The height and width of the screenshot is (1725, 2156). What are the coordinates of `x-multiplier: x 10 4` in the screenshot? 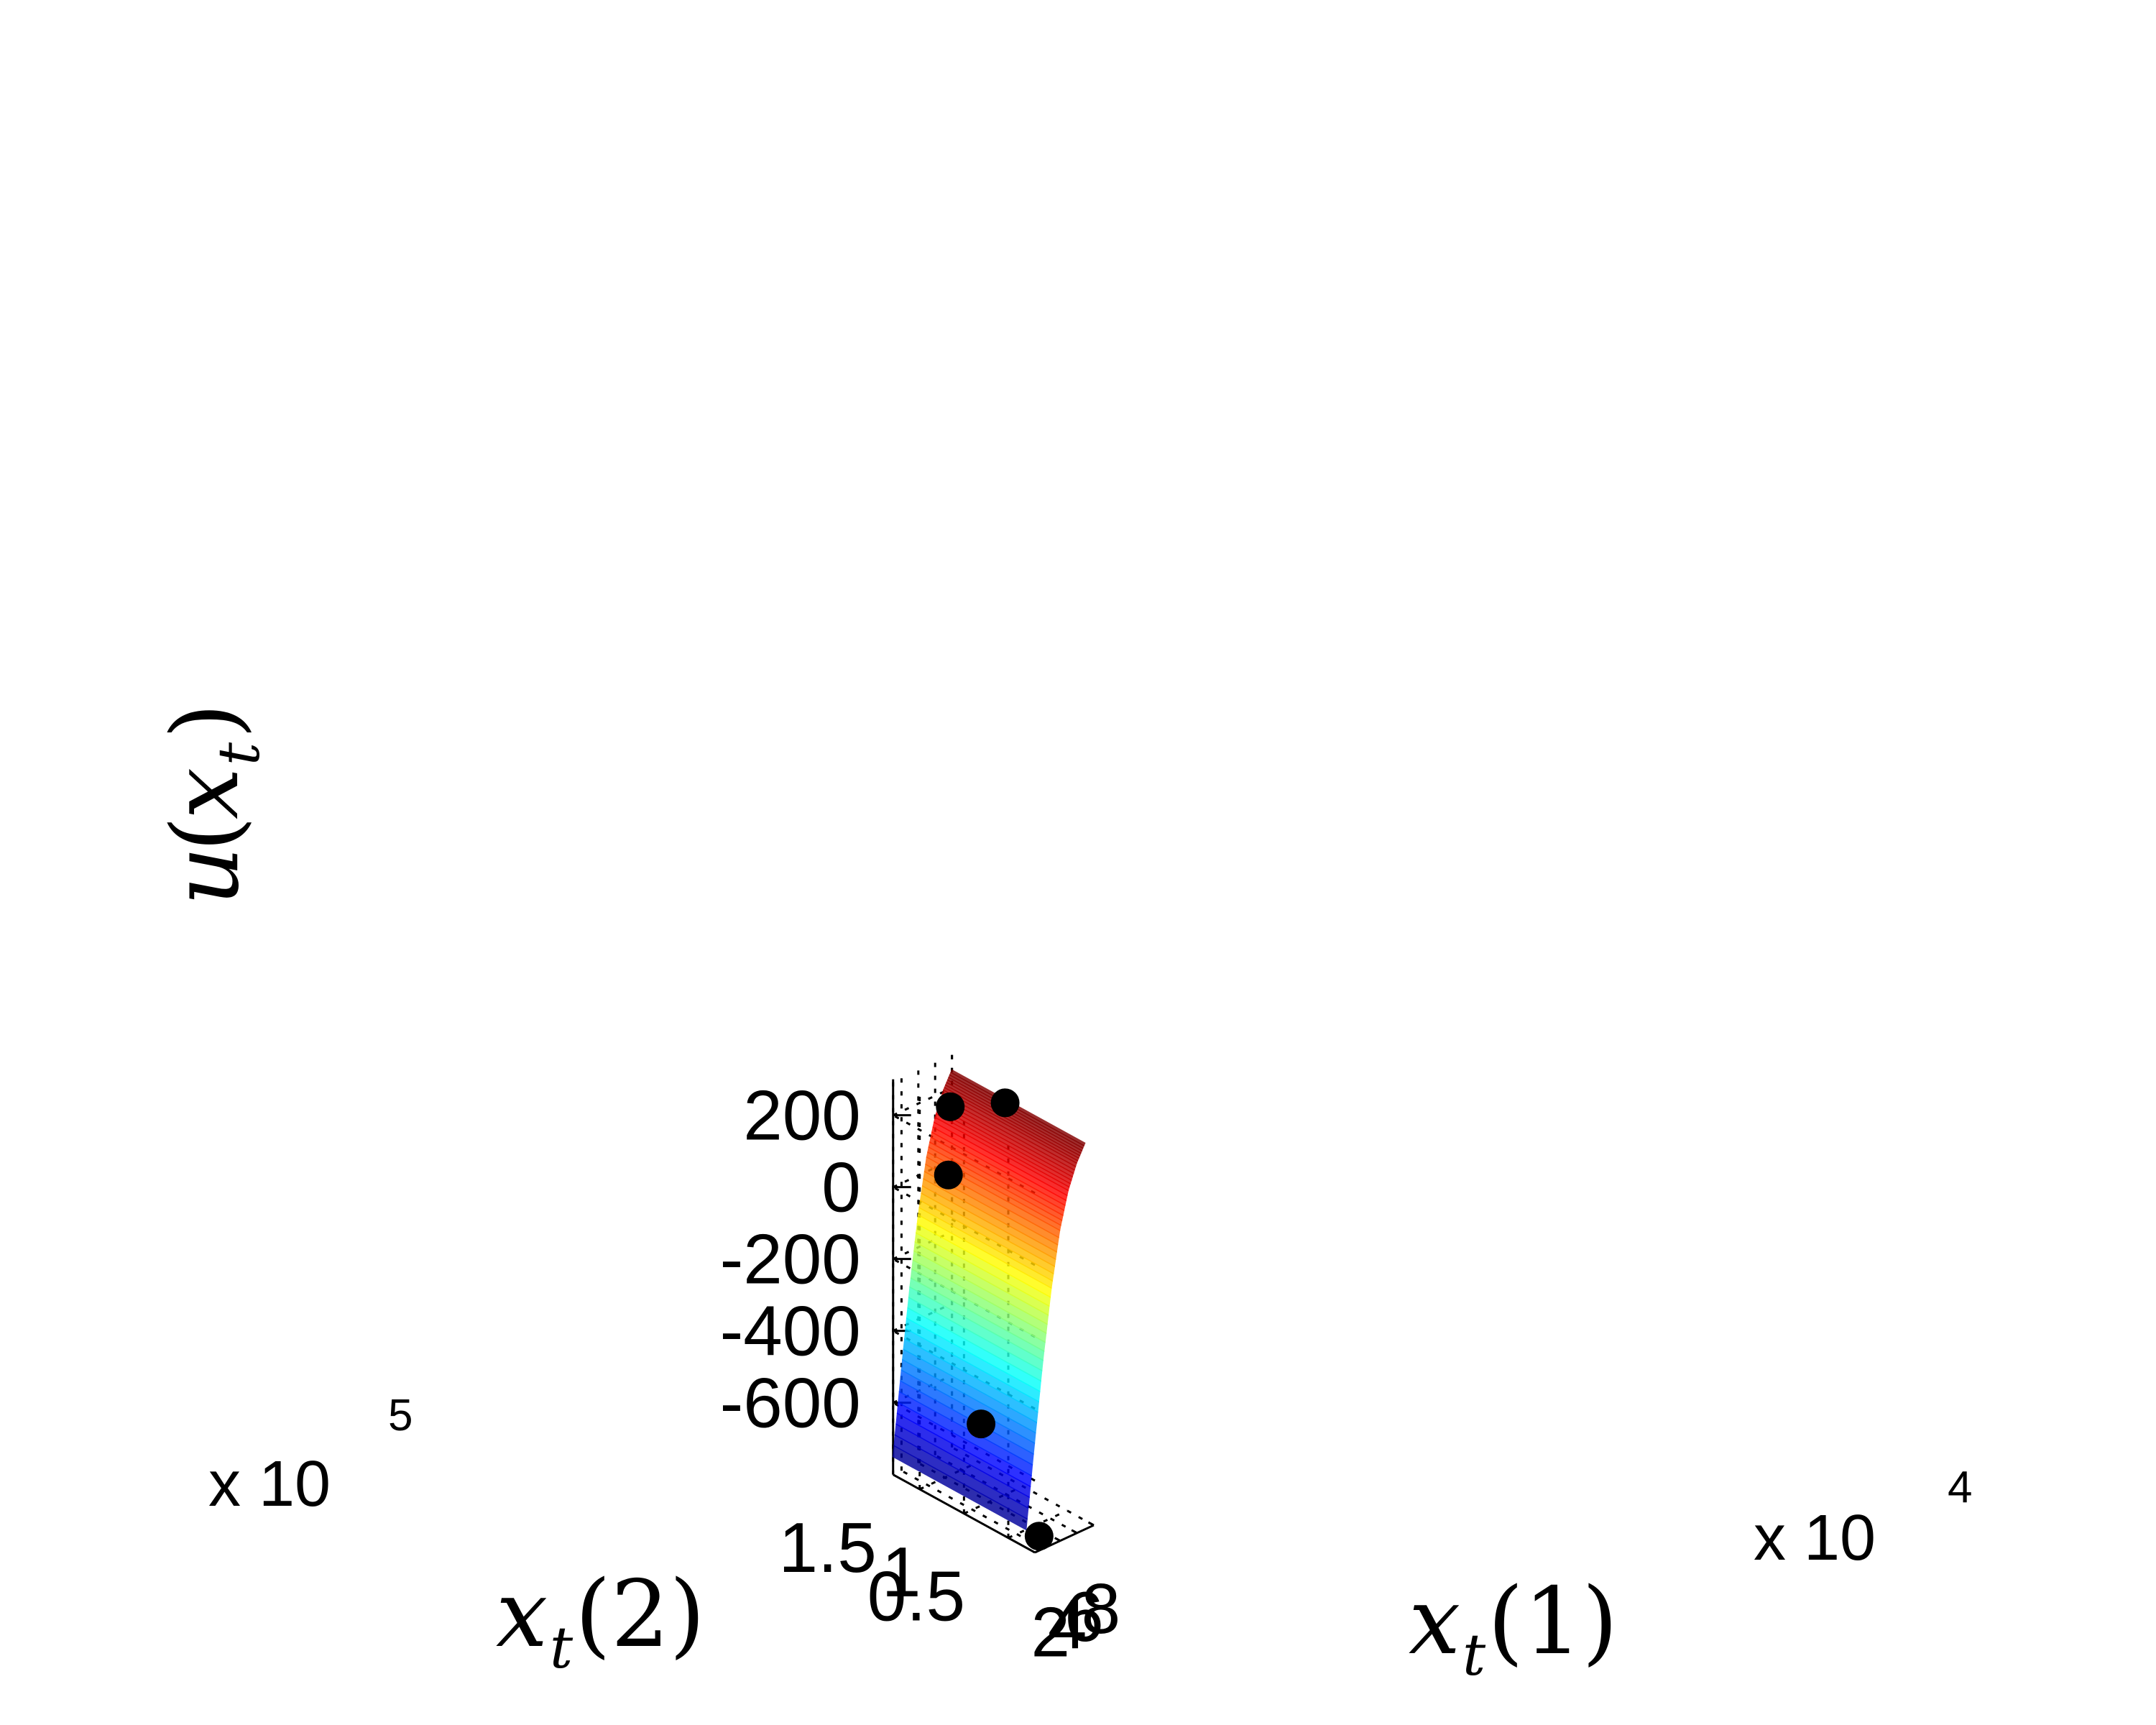 It's located at (1863, 1518).